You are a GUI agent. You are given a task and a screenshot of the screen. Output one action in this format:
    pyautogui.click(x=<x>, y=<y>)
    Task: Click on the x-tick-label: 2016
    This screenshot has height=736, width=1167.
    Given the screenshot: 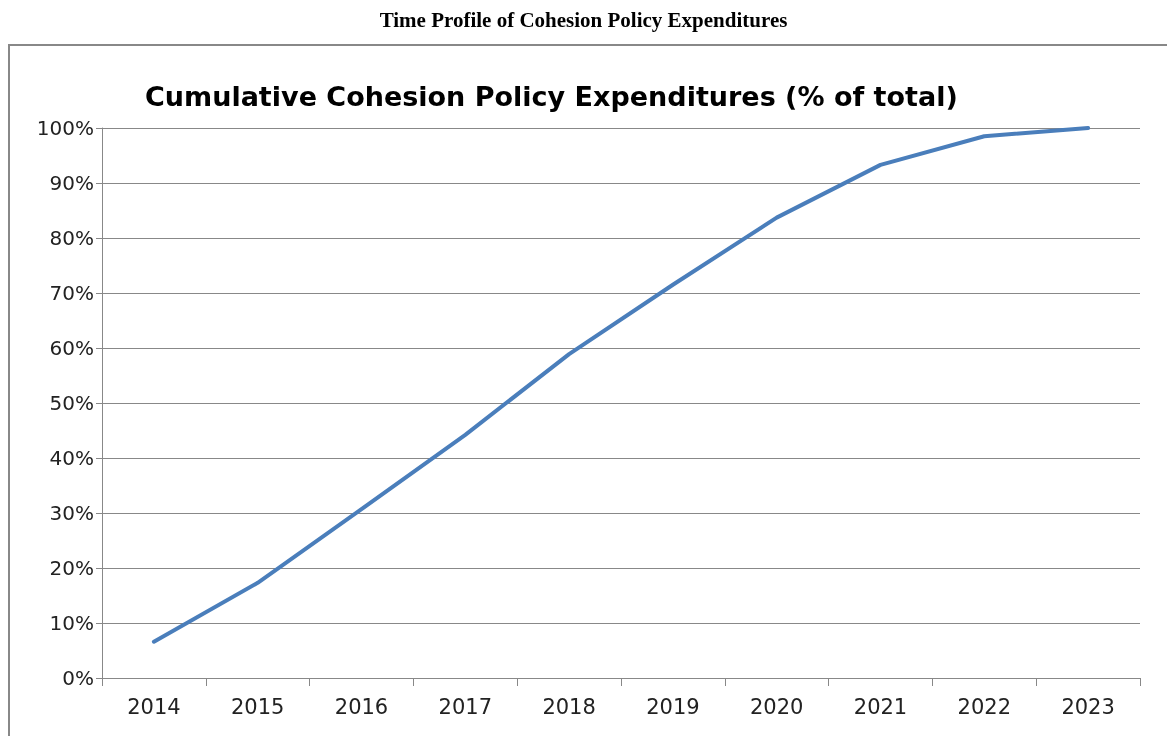 What is the action you would take?
    pyautogui.click(x=361, y=706)
    